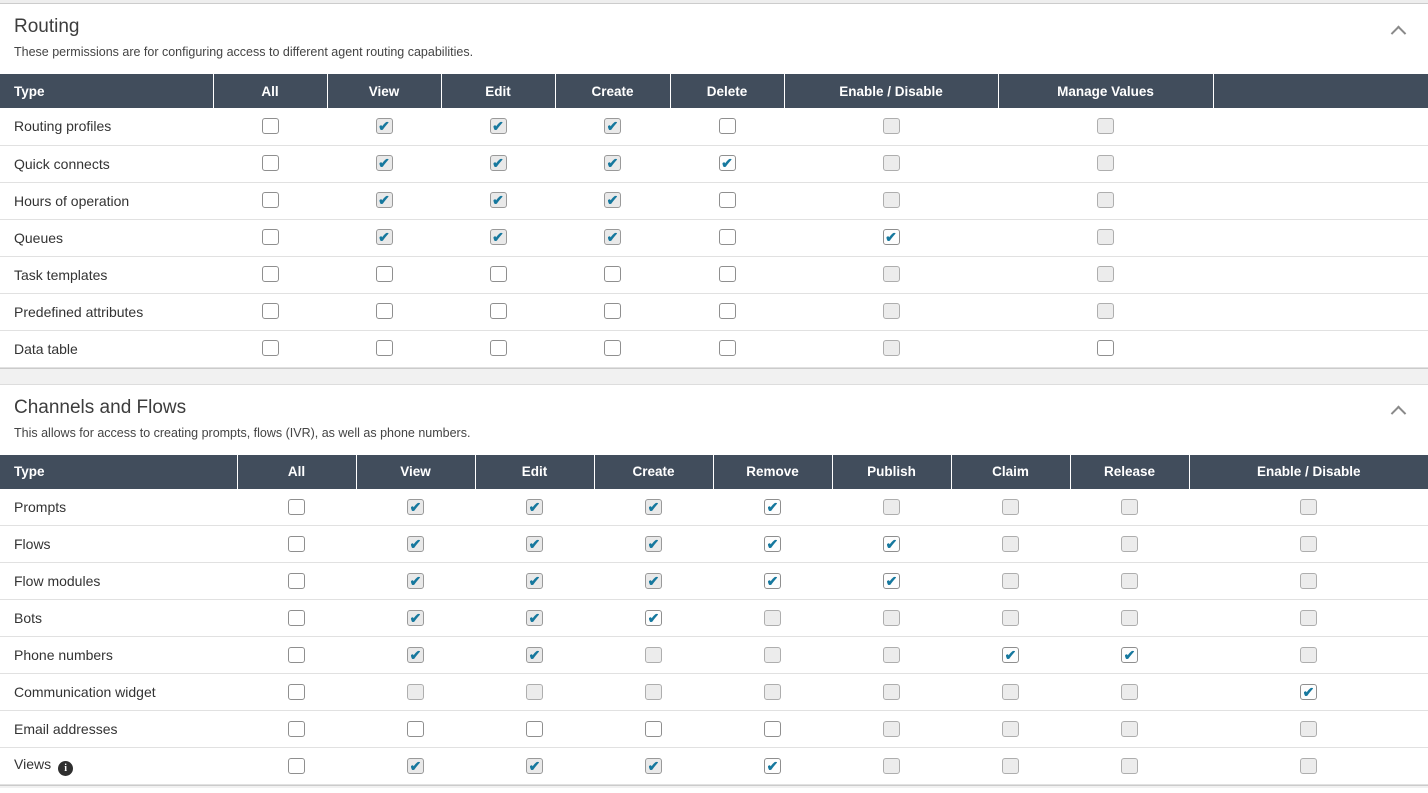  I want to click on column-header: Publish, so click(891, 471).